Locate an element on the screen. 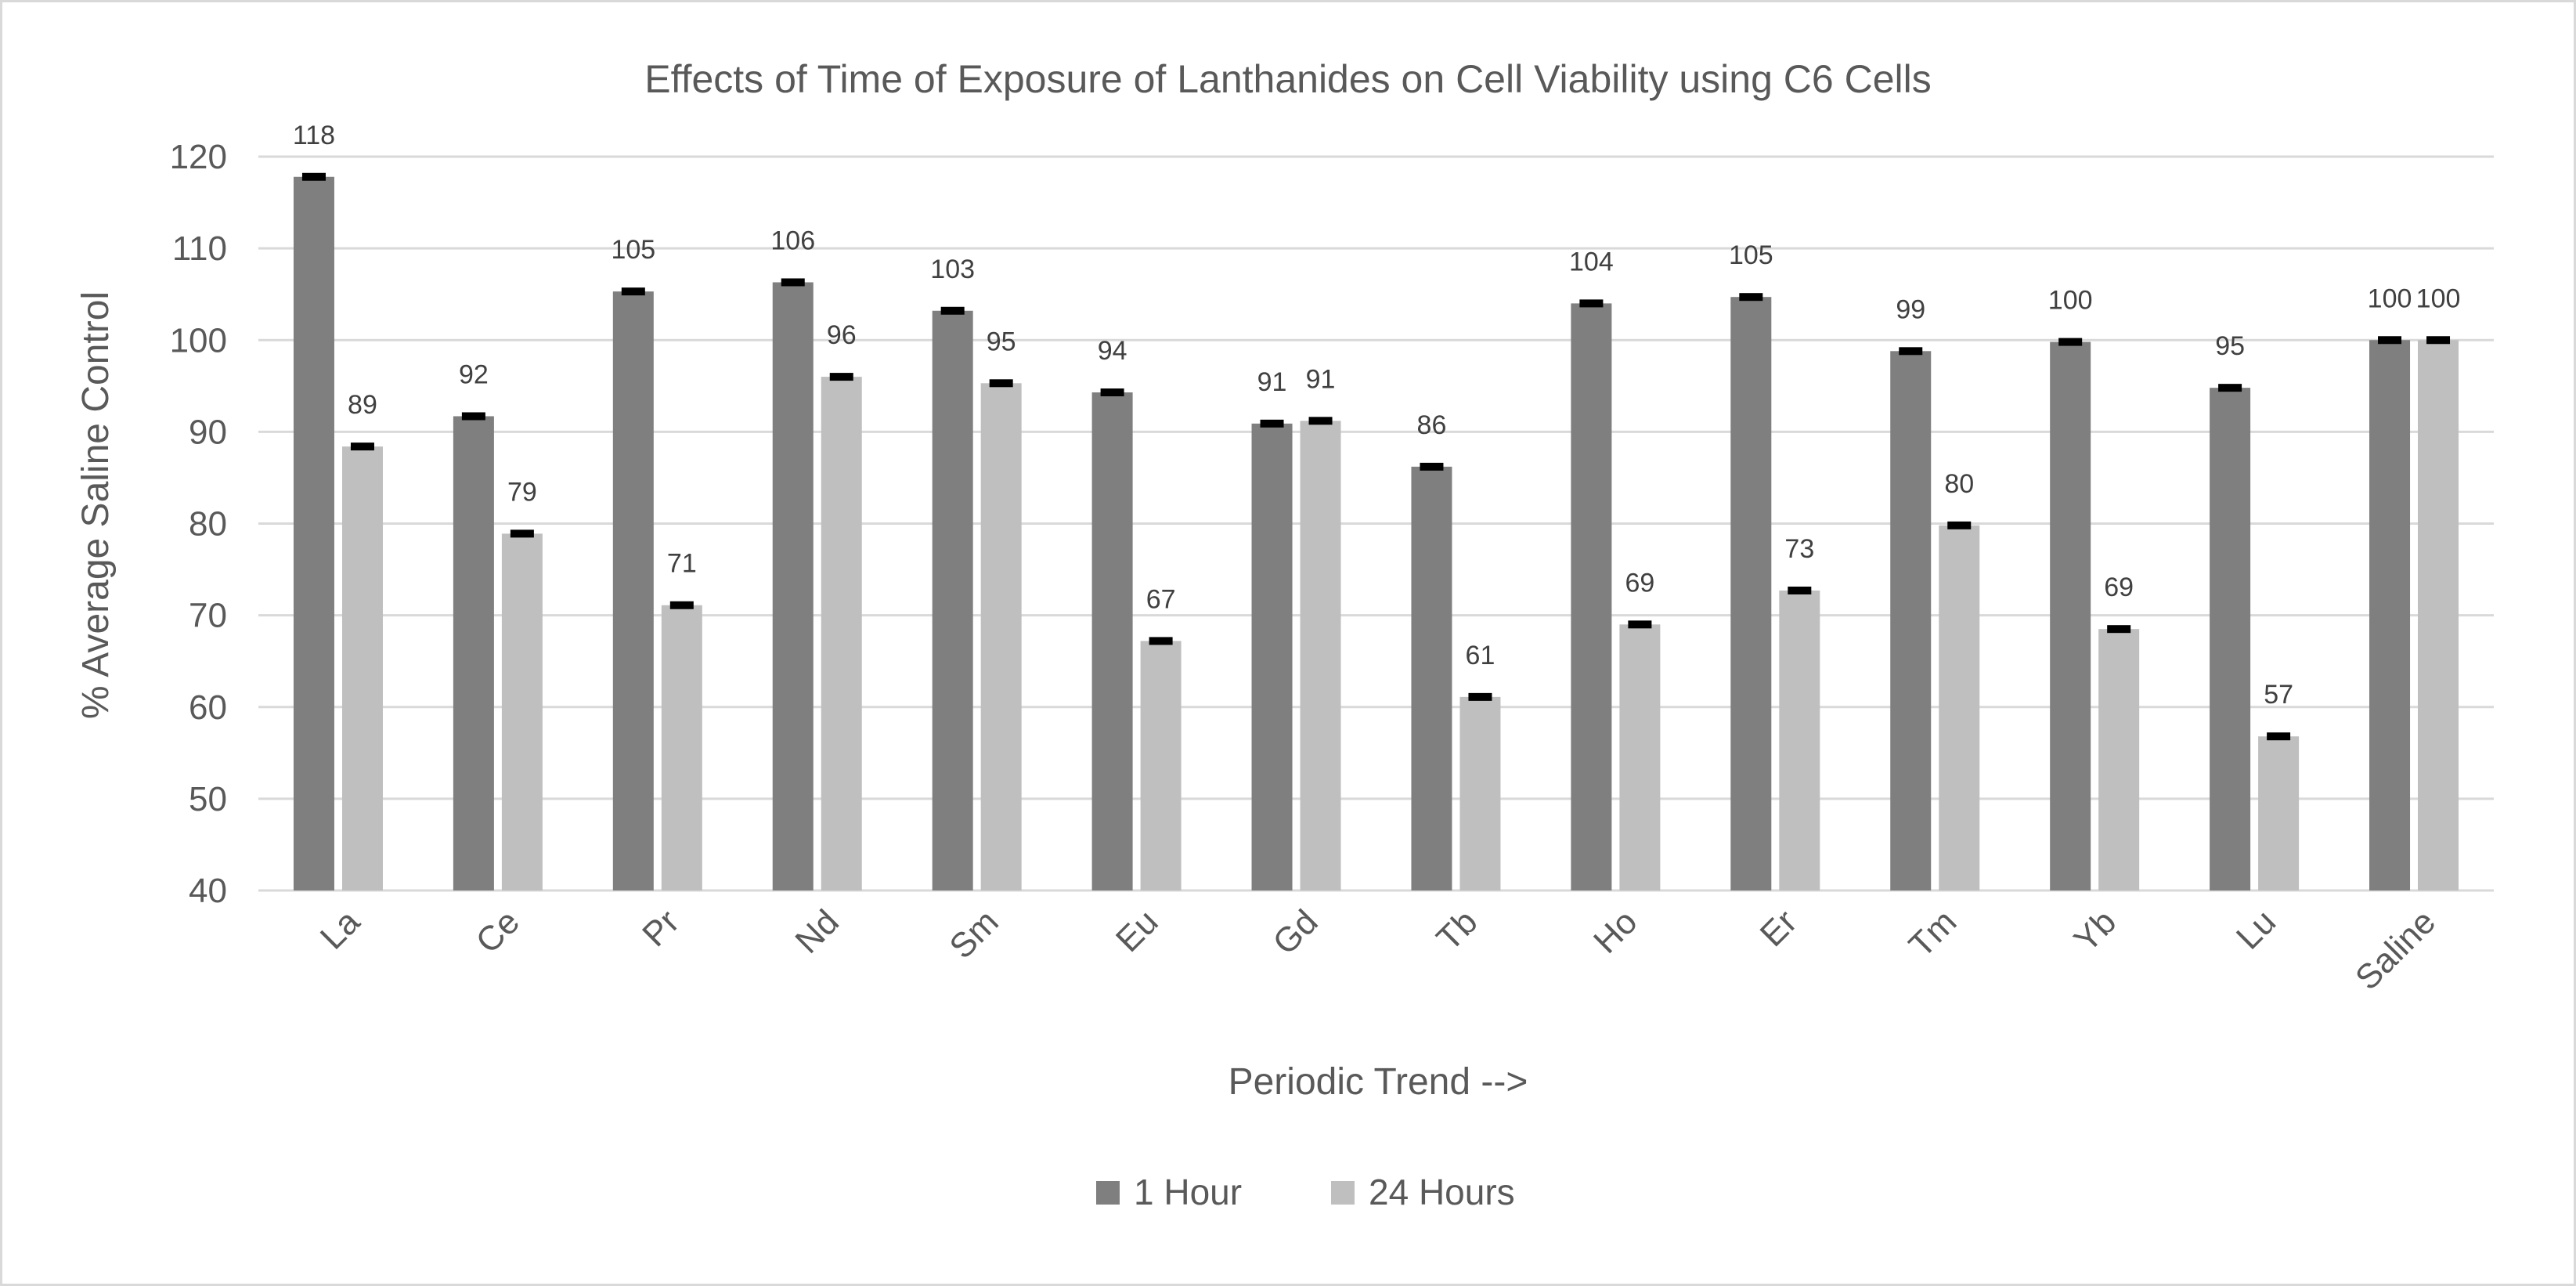 The image size is (2576, 1286). data-label: 104 is located at coordinates (1591, 261).